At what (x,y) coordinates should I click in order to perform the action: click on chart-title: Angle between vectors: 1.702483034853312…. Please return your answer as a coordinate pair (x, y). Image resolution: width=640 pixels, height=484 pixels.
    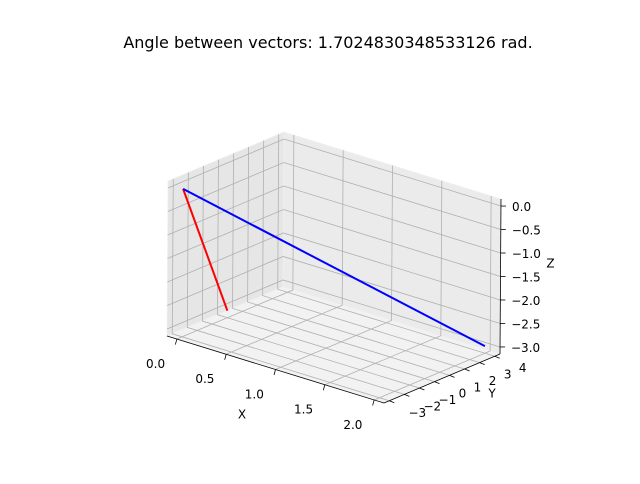
    Looking at the image, I should click on (328, 42).